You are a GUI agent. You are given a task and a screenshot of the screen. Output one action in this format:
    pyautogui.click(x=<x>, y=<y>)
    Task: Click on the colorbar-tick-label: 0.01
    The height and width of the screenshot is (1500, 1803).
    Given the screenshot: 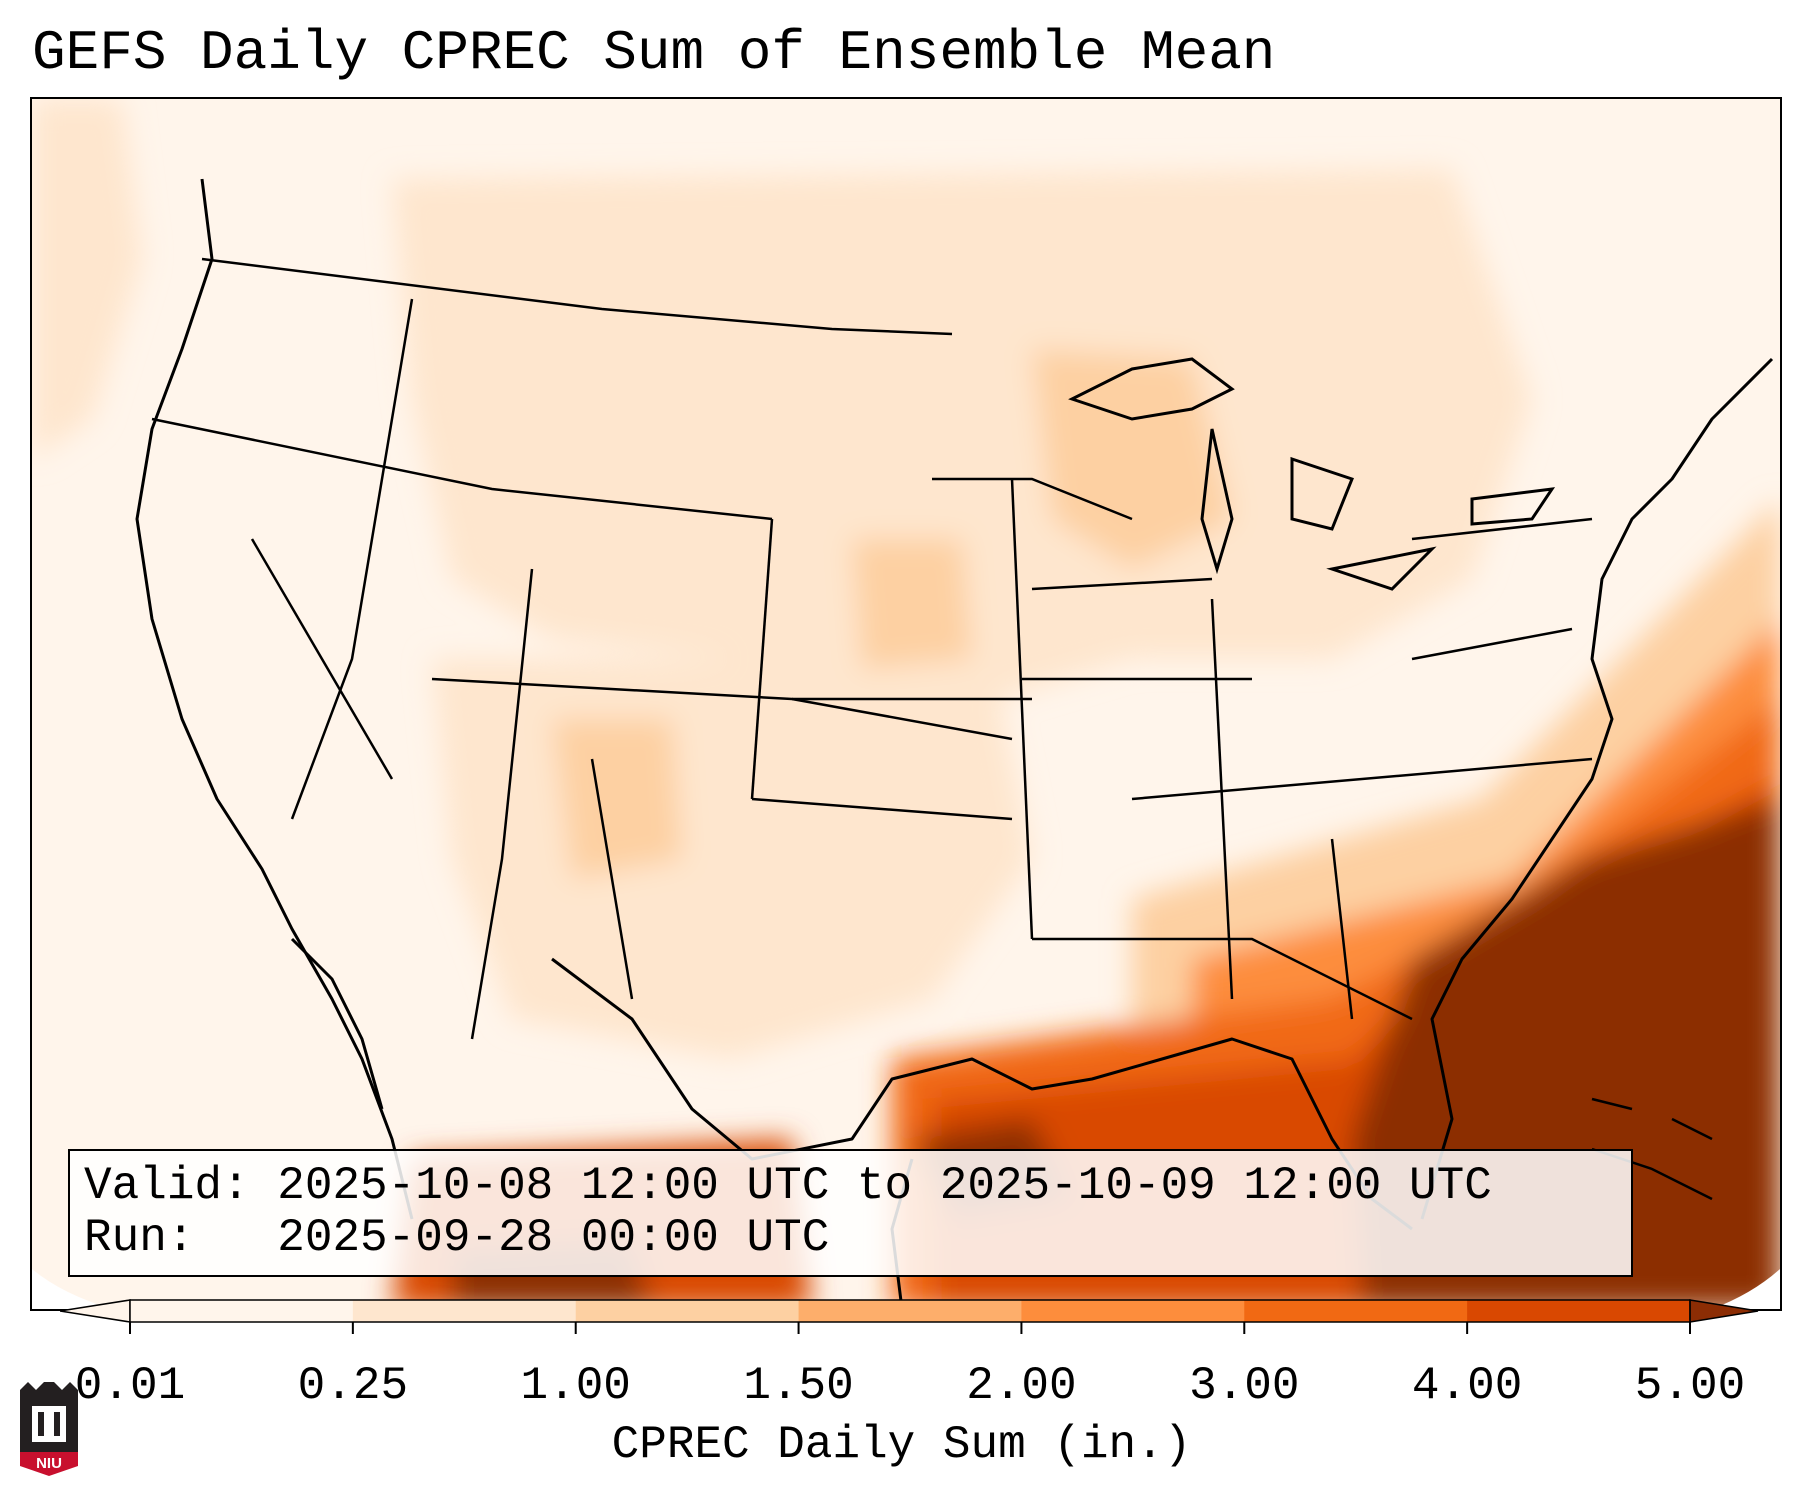 What is the action you would take?
    pyautogui.click(x=130, y=1386)
    